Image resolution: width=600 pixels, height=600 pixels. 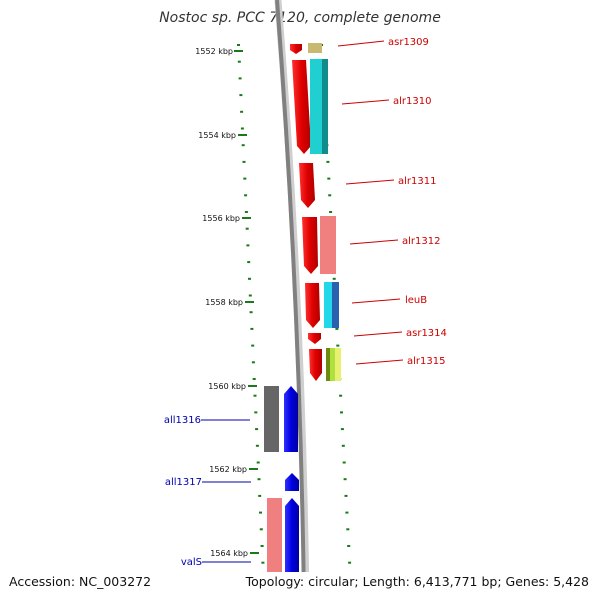 I want to click on compare-bar-leuB, so click(x=328, y=305).